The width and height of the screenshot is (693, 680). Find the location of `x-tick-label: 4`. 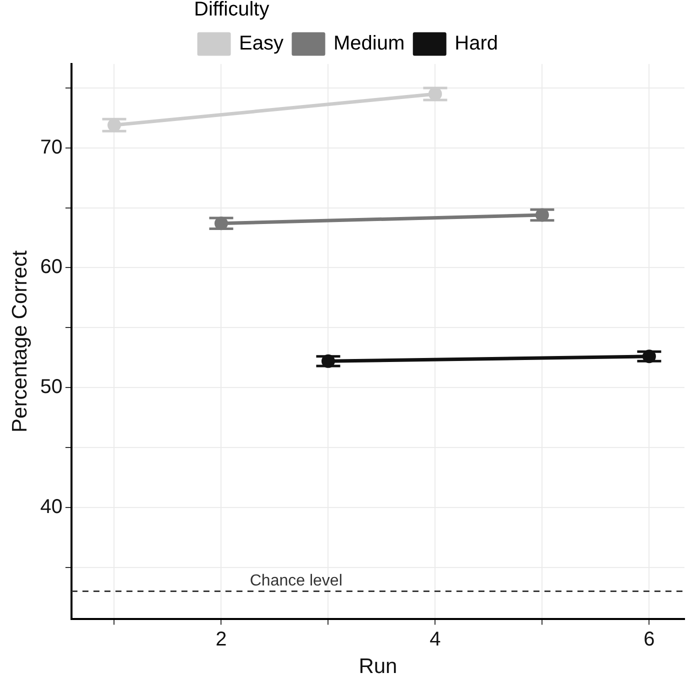

x-tick-label: 4 is located at coordinates (435, 639).